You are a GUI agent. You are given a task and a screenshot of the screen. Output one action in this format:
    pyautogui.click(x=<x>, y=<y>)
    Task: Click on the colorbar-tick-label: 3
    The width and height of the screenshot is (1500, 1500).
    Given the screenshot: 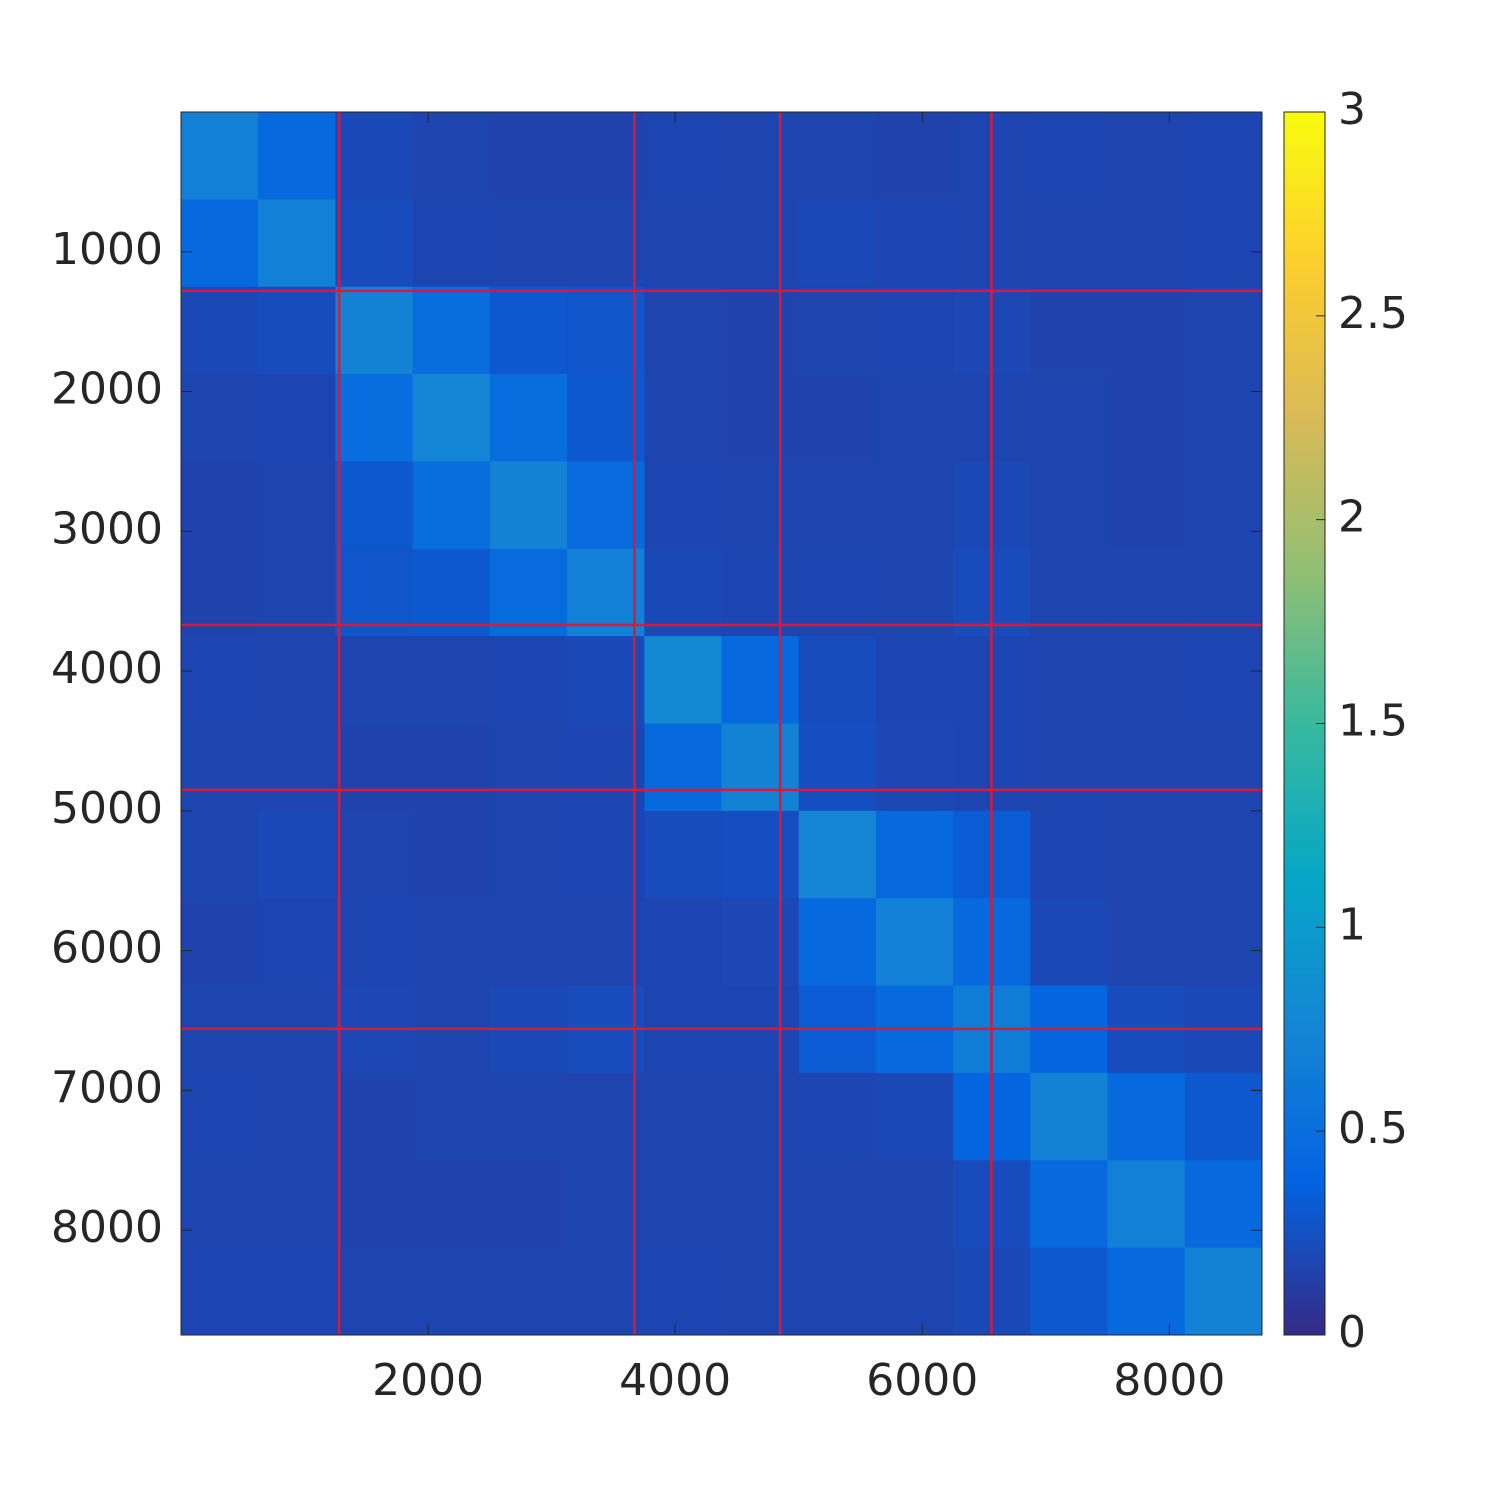 What is the action you would take?
    pyautogui.click(x=1352, y=109)
    